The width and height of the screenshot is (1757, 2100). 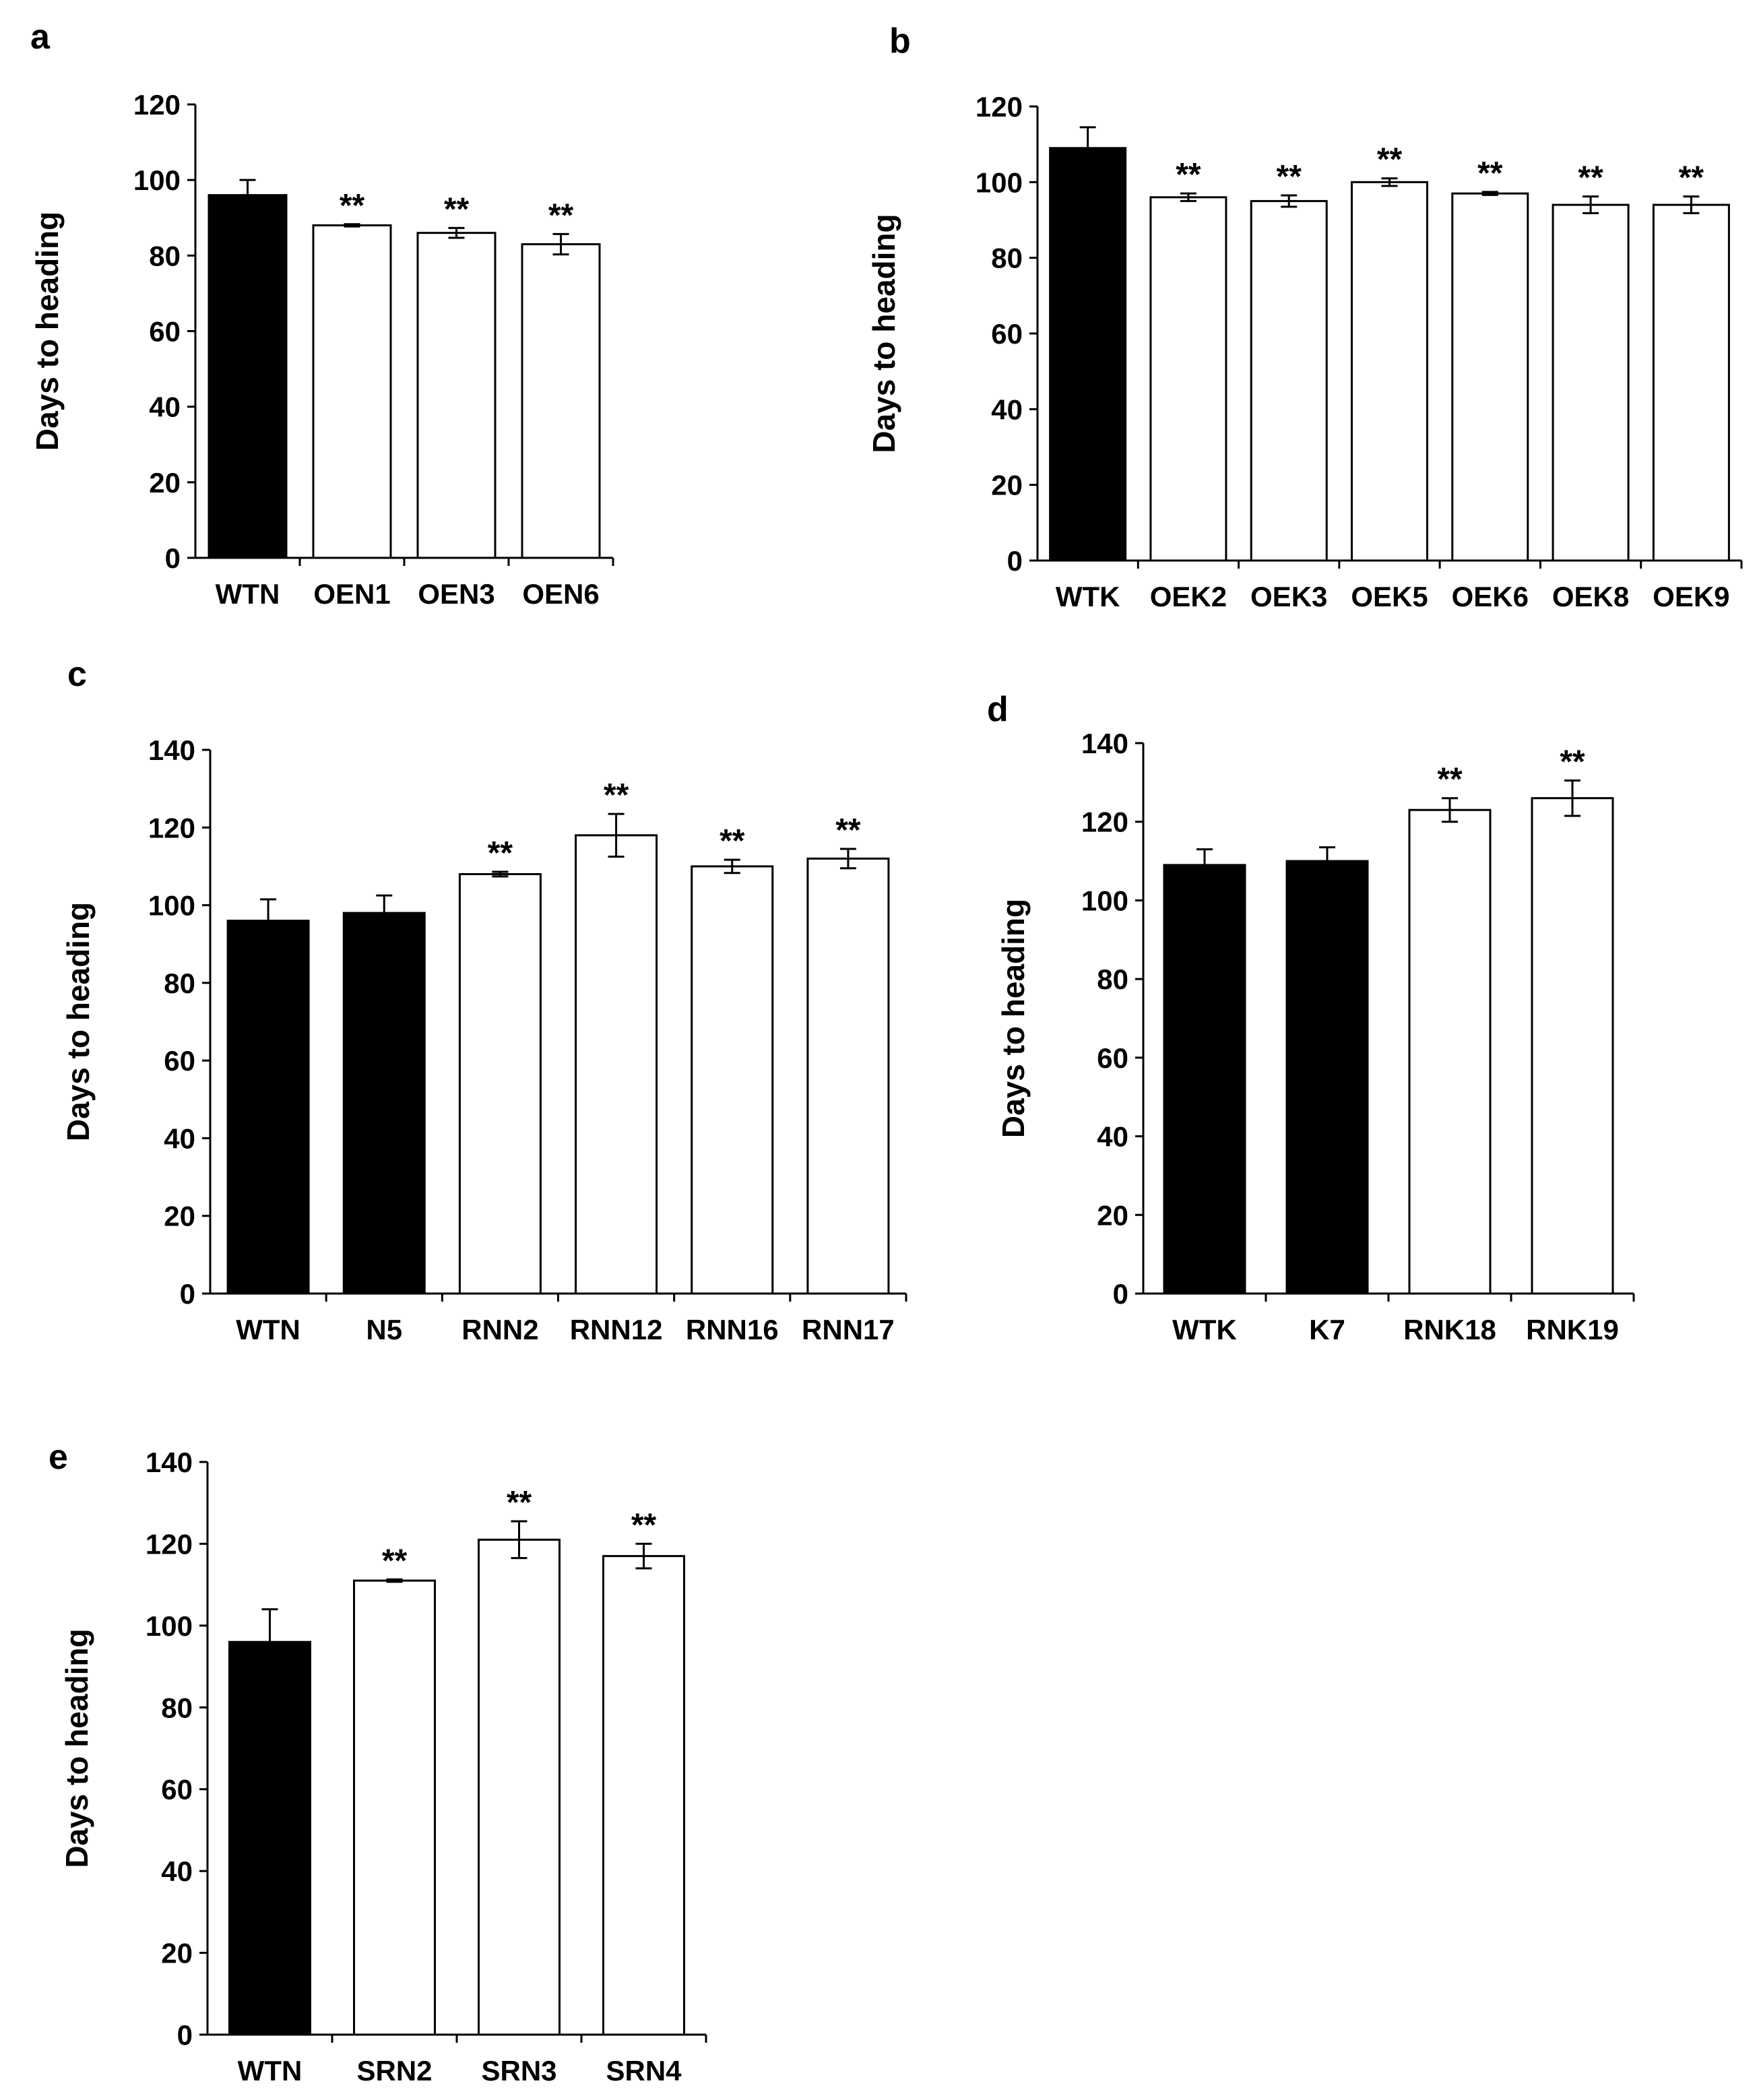 What do you see at coordinates (848, 1076) in the screenshot?
I see `bar-RNN17` at bounding box center [848, 1076].